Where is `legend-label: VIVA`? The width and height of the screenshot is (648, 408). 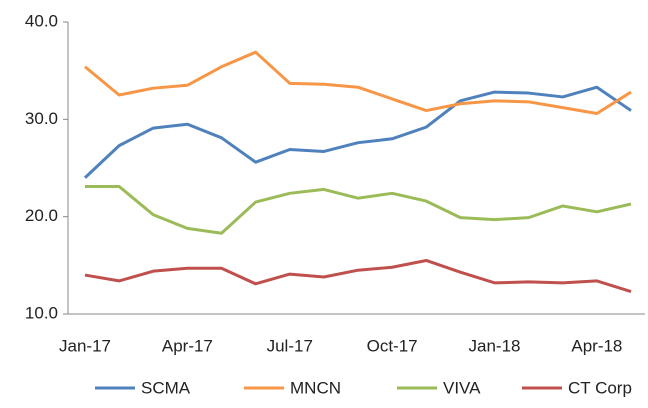
legend-label: VIVA is located at coordinates (462, 387).